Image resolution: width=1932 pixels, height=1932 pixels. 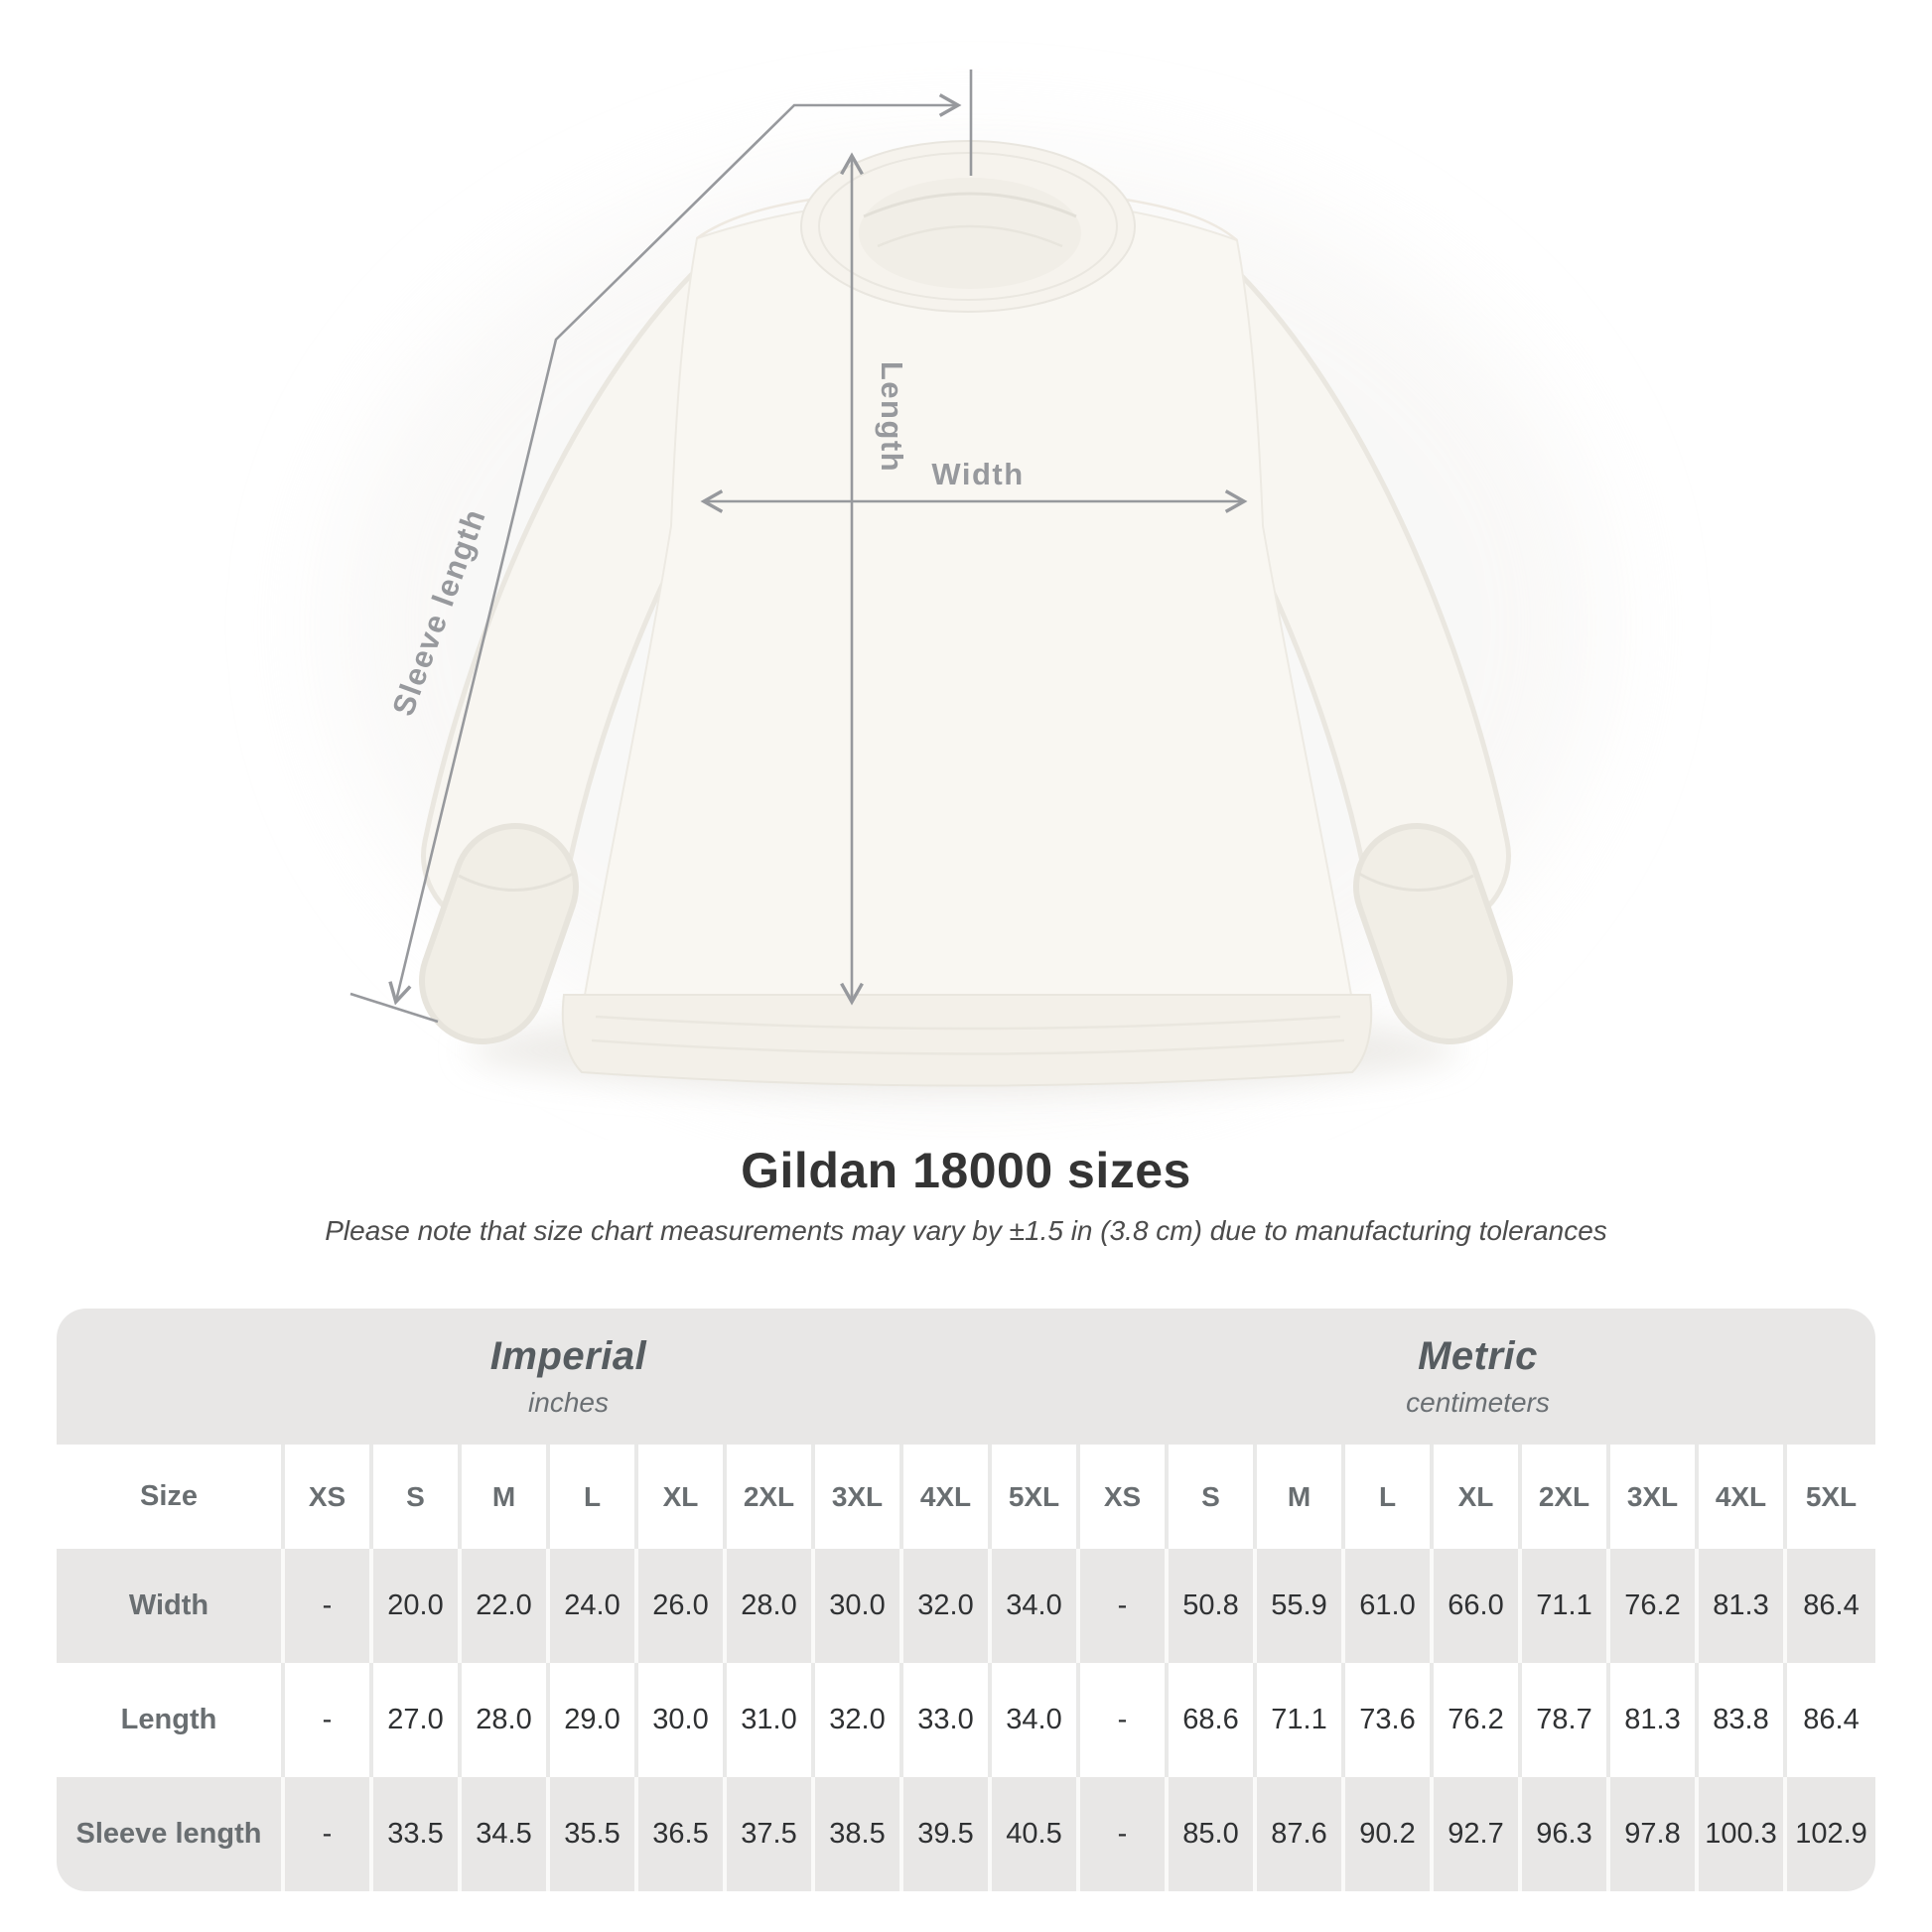 What do you see at coordinates (676, 553) in the screenshot?
I see `sleeve-length-arrow` at bounding box center [676, 553].